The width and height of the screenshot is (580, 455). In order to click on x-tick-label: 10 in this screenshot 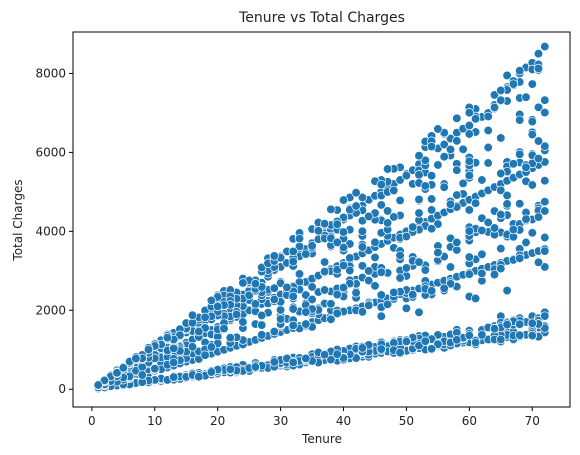, I will do `click(154, 421)`.